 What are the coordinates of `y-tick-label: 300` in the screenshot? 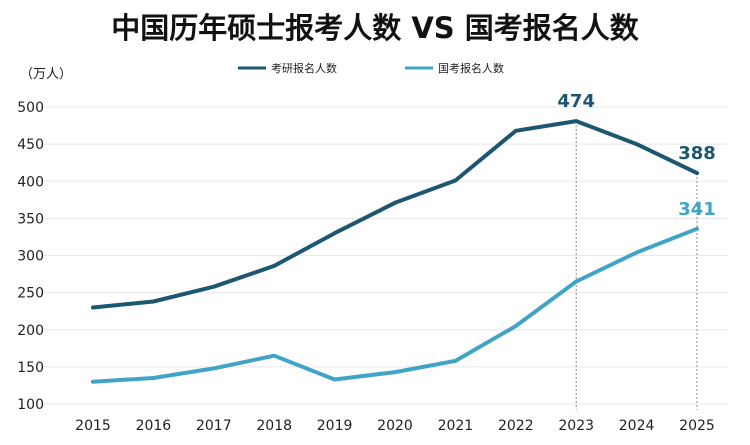 It's located at (30, 257).